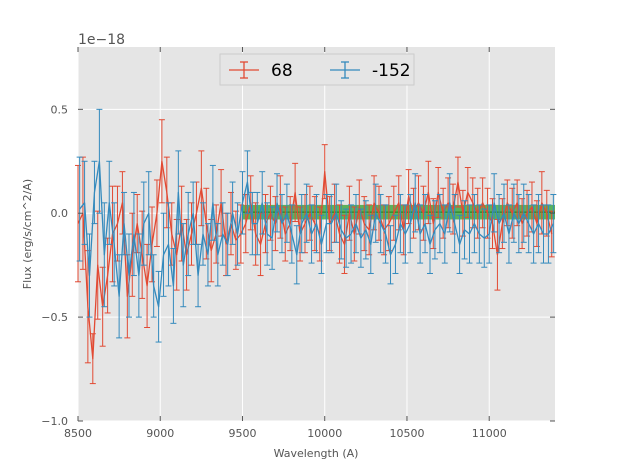 The width and height of the screenshot is (617, 467). What do you see at coordinates (406, 433) in the screenshot?
I see `x-tick-label: 10500` at bounding box center [406, 433].